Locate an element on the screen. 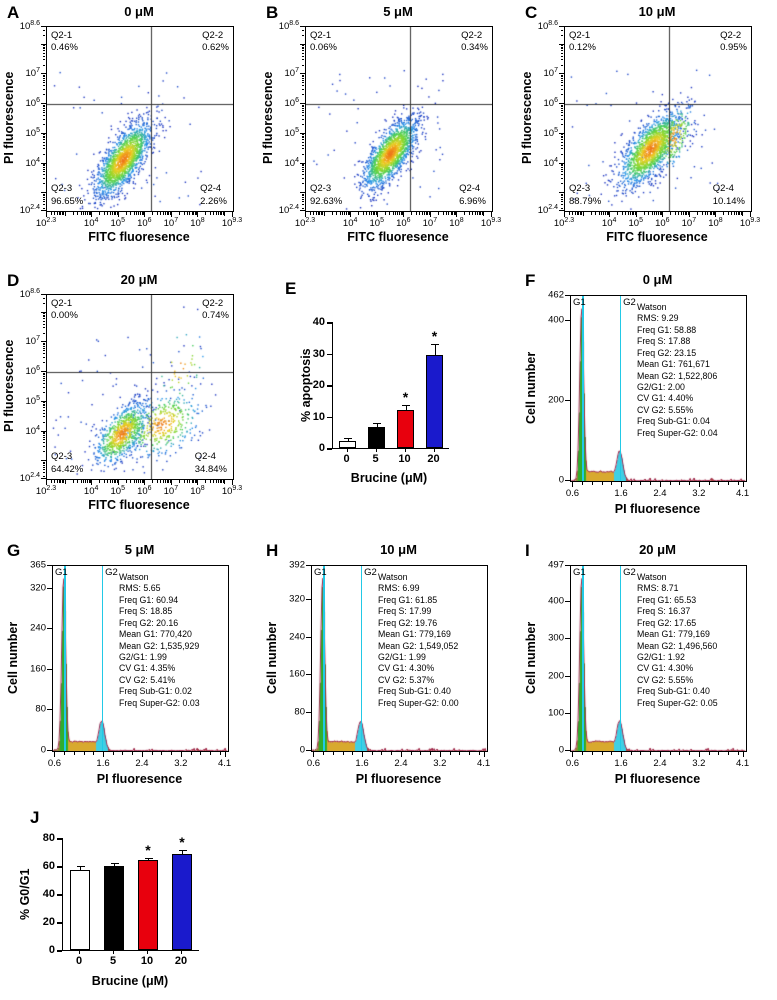 Image resolution: width=777 pixels, height=1000 pixels. panel-G-letter: G is located at coordinates (14, 550).